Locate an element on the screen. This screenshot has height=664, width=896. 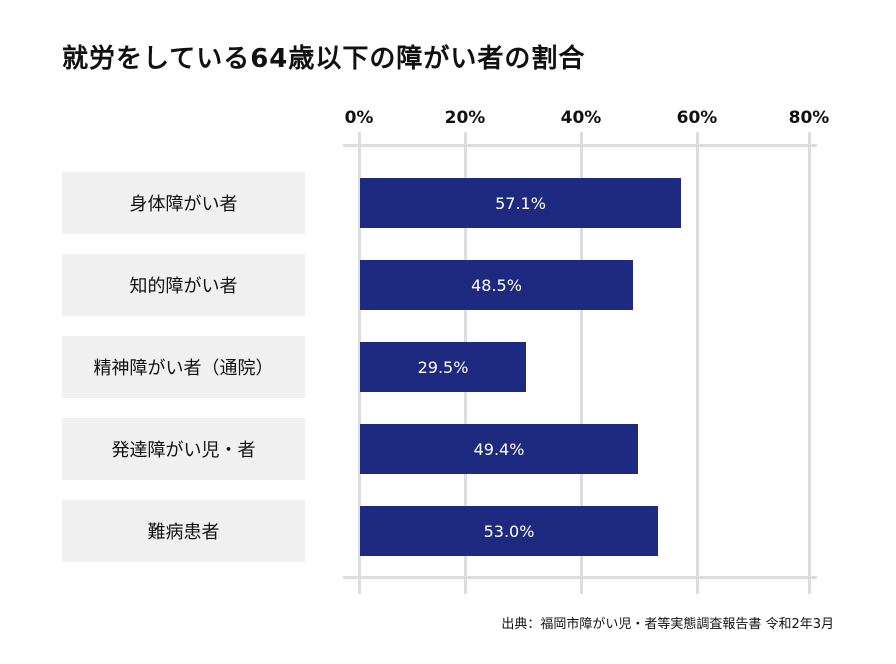
tick-label: 80% is located at coordinates (809, 118).